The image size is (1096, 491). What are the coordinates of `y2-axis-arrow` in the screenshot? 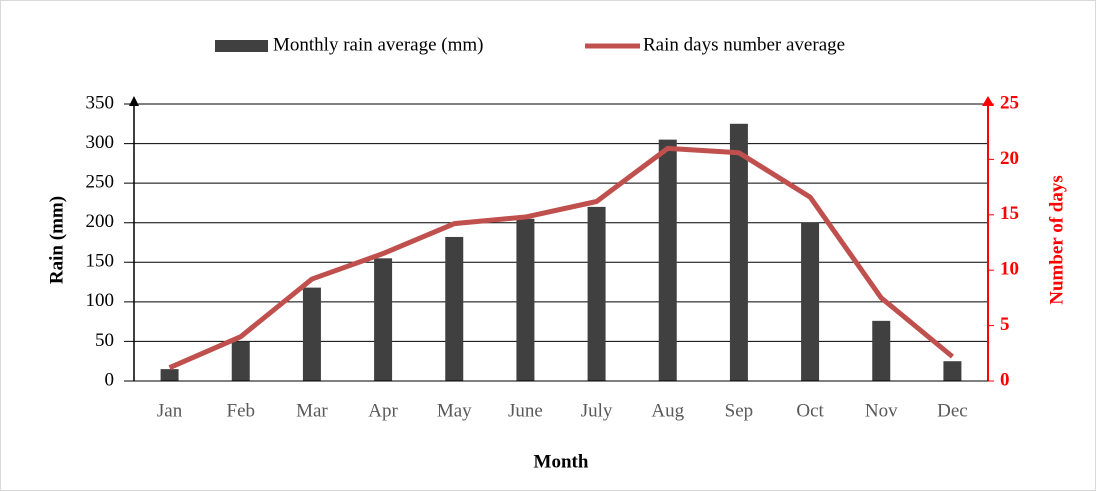 It's located at (988, 101).